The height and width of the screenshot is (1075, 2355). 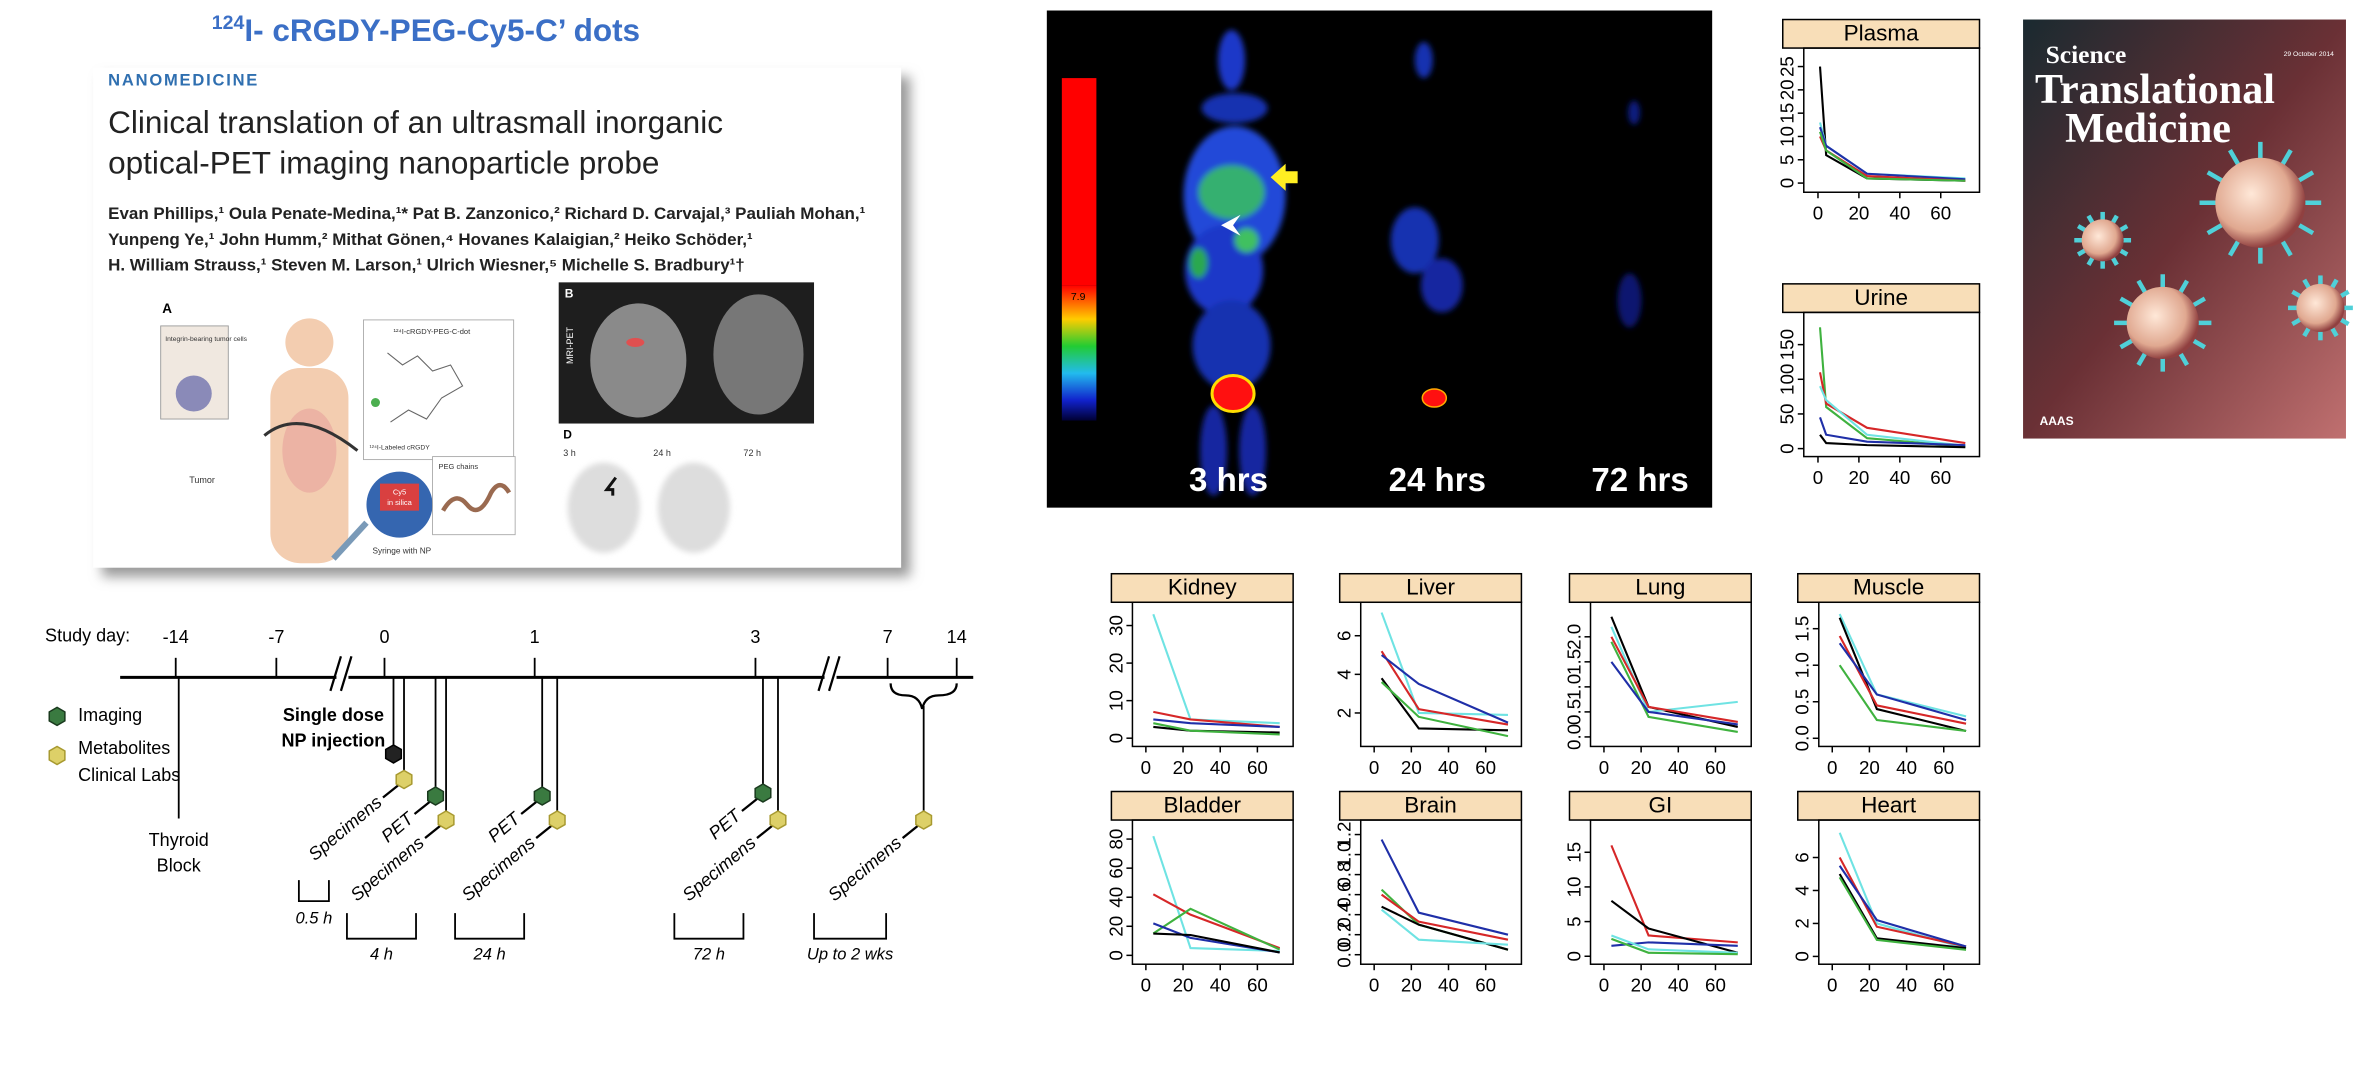 What do you see at coordinates (183, 79) in the screenshot?
I see `paper-section: NANOMEDICINE` at bounding box center [183, 79].